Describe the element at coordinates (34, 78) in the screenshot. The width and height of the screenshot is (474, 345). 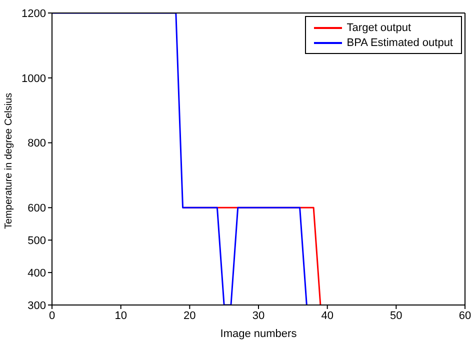
I see `y-tick-label: 1000` at that location.